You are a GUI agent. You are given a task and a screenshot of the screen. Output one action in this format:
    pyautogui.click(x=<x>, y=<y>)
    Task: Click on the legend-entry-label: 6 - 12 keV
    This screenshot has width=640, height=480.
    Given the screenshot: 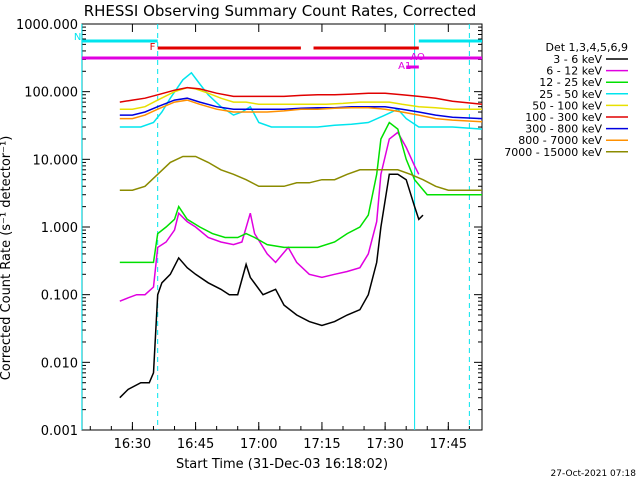 What is the action you would take?
    pyautogui.click(x=574, y=71)
    